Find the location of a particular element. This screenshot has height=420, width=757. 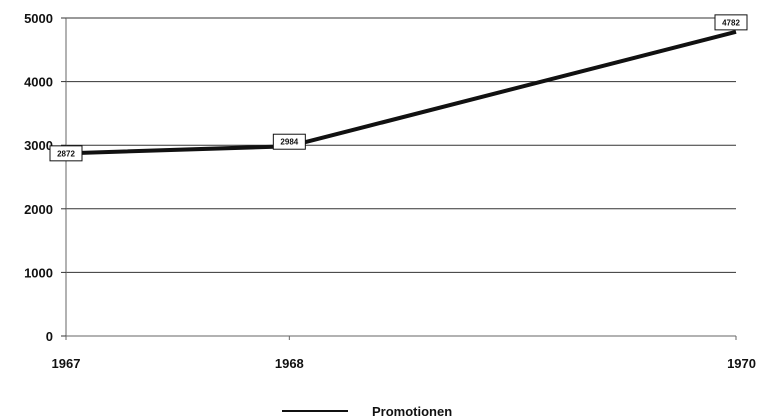

y-tick-label: 1000 is located at coordinates (38, 272).